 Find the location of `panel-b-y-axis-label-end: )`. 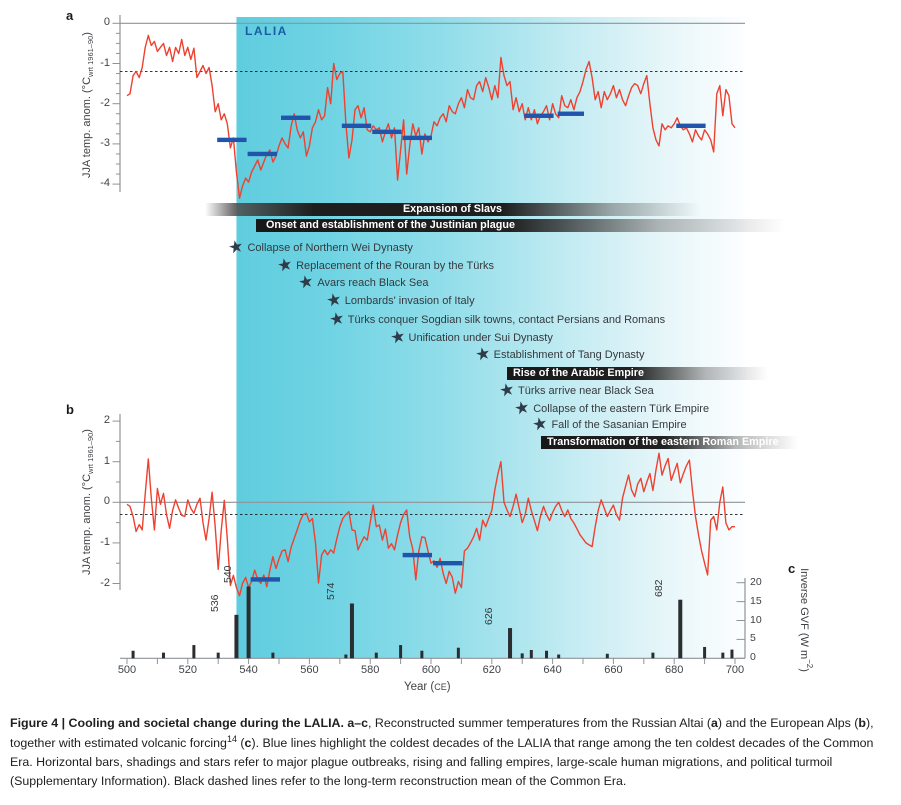

panel-b-y-axis-label-end: ) is located at coordinates (86, 431).